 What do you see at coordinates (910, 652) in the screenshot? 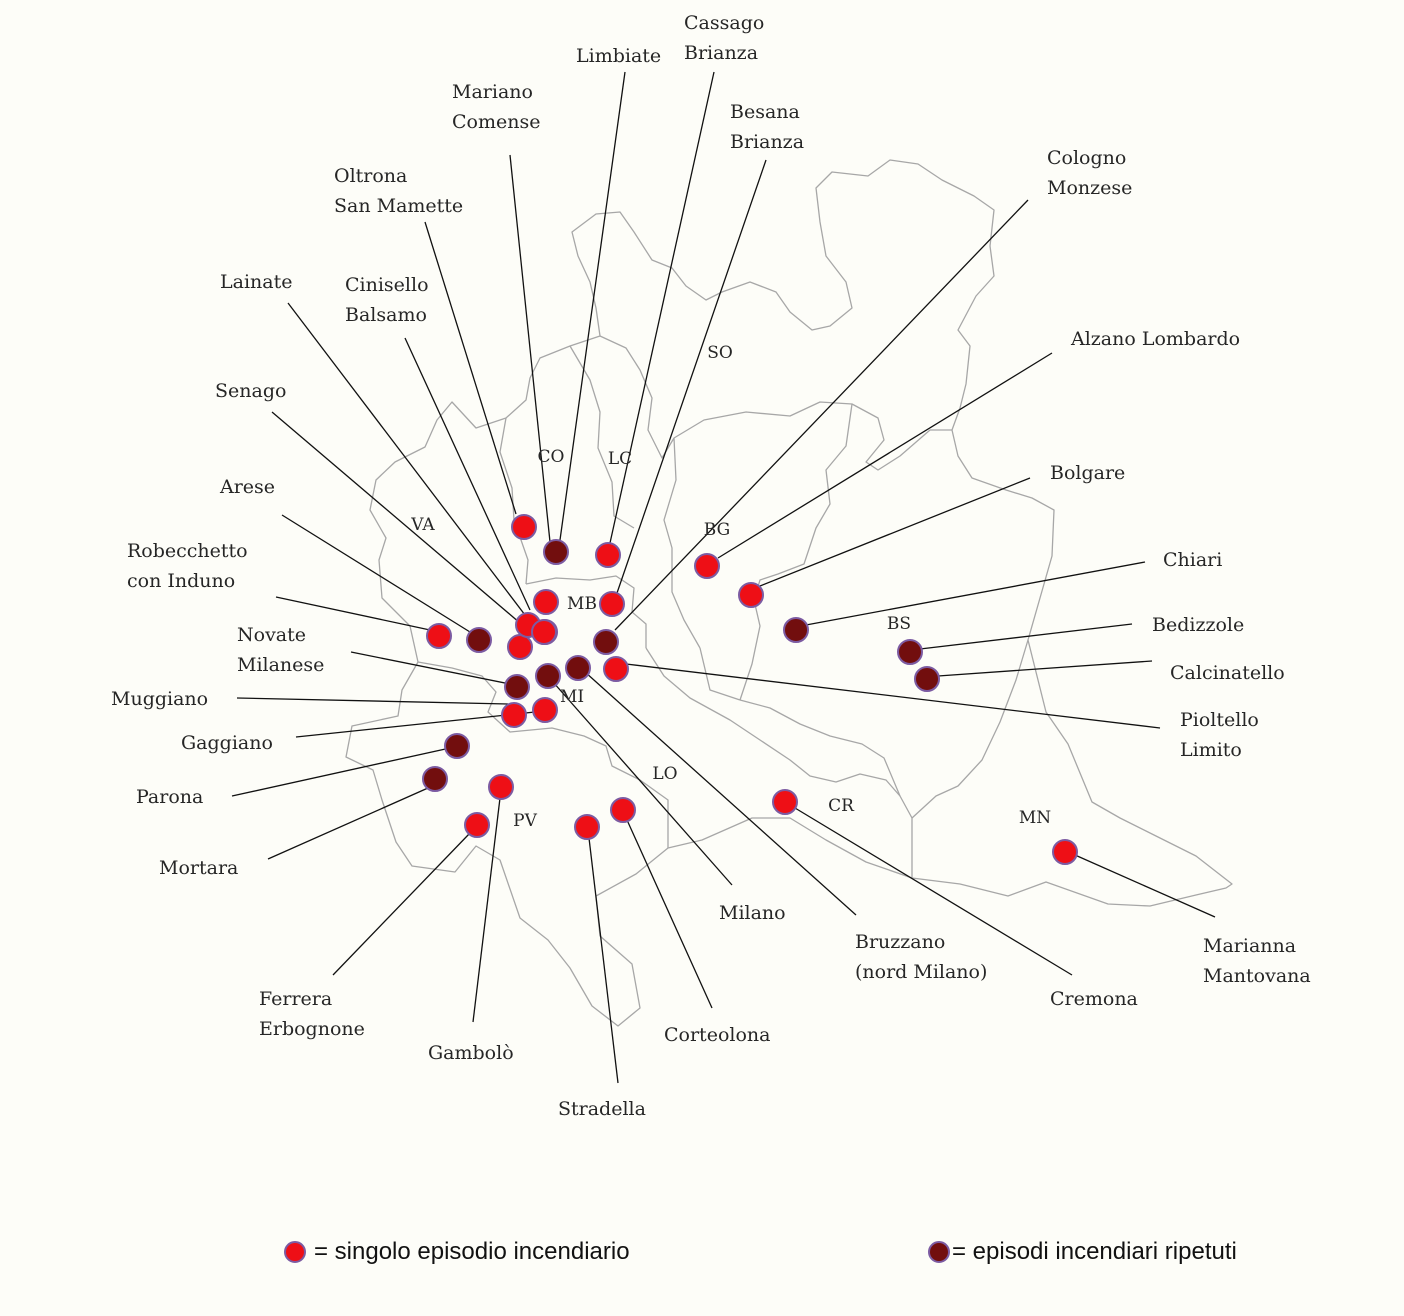
I see `bedizzole-marker` at bounding box center [910, 652].